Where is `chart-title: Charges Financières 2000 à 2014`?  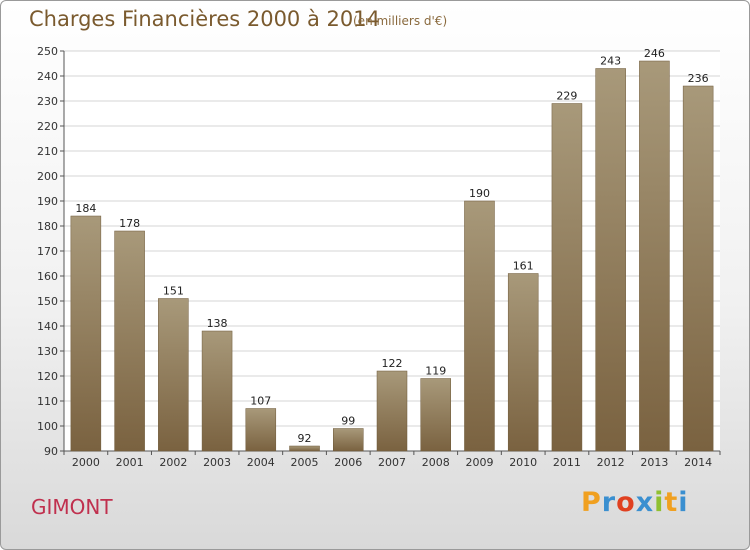 chart-title: Charges Financières 2000 à 2014 is located at coordinates (204, 19).